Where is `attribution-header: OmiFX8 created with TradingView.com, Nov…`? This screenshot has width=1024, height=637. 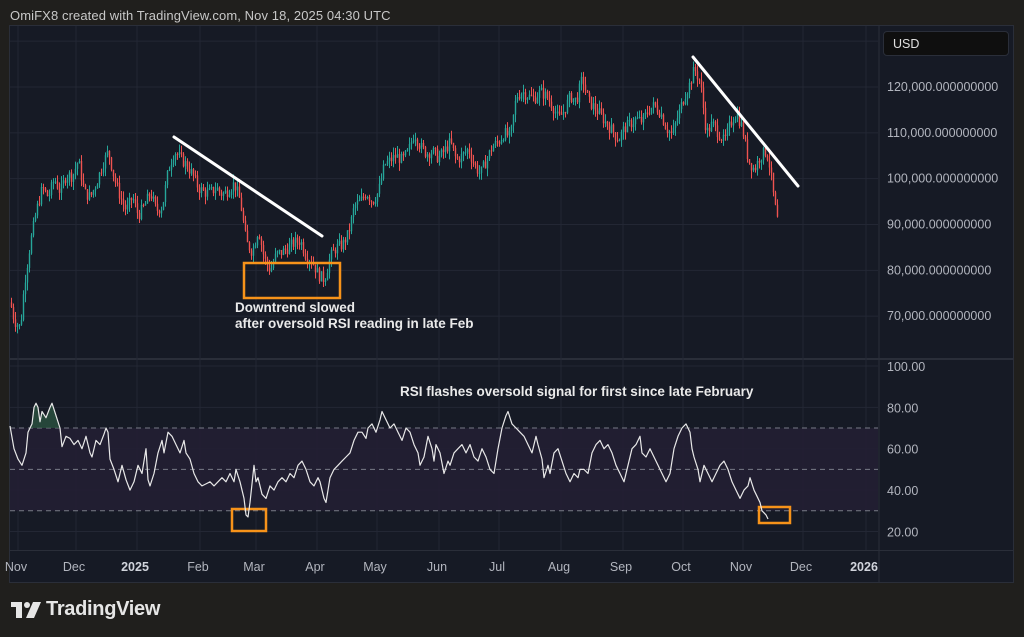 attribution-header: OmiFX8 created with TradingView.com, Nov… is located at coordinates (200, 15).